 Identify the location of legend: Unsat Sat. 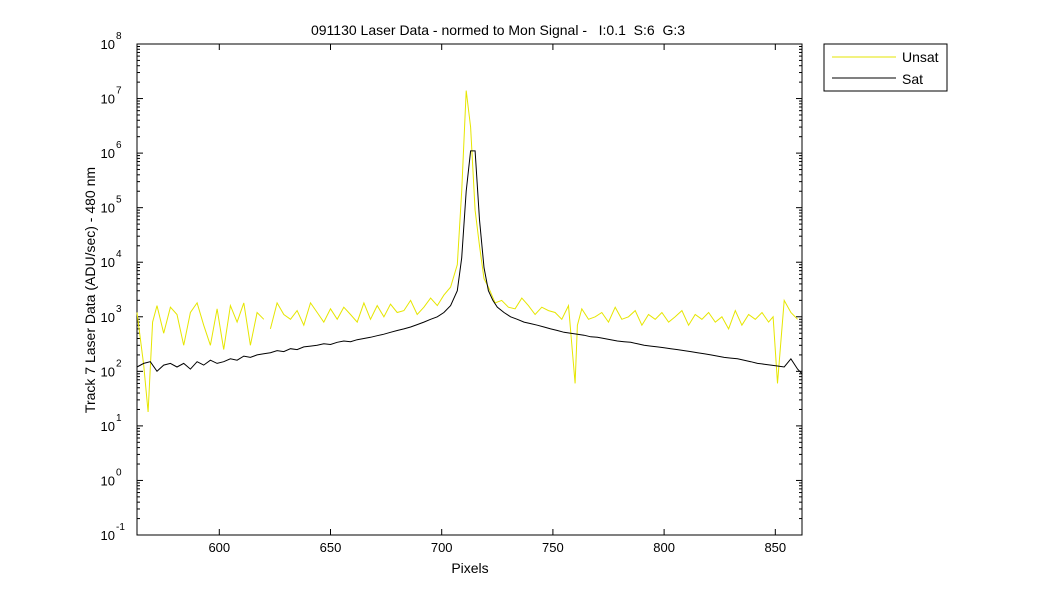
(885, 67).